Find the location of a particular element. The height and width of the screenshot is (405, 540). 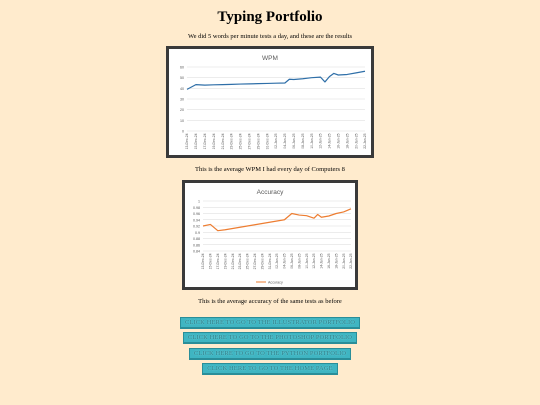

y-tick-label: 0.96 is located at coordinates (196, 214).